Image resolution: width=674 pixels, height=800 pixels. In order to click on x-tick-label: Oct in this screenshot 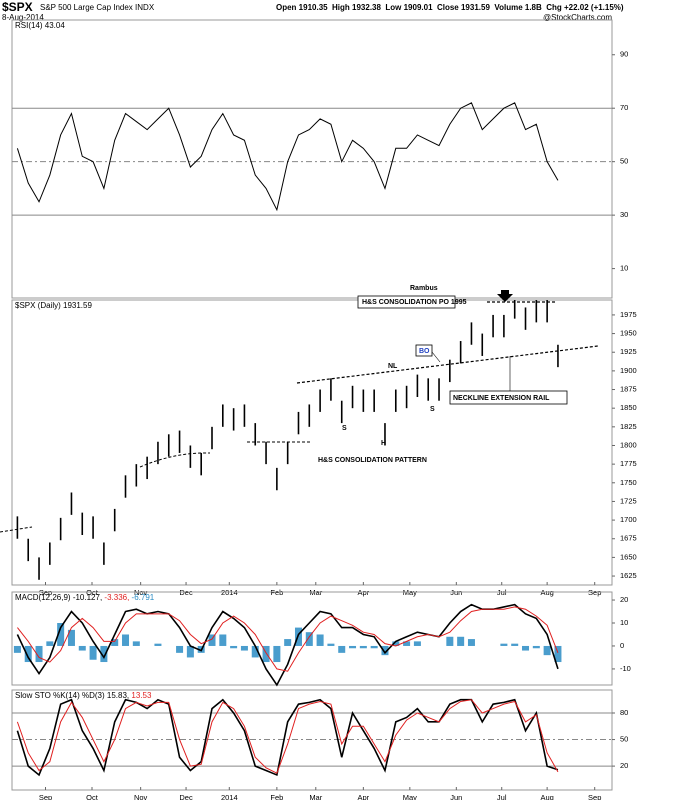, I will do `click(92, 796)`.